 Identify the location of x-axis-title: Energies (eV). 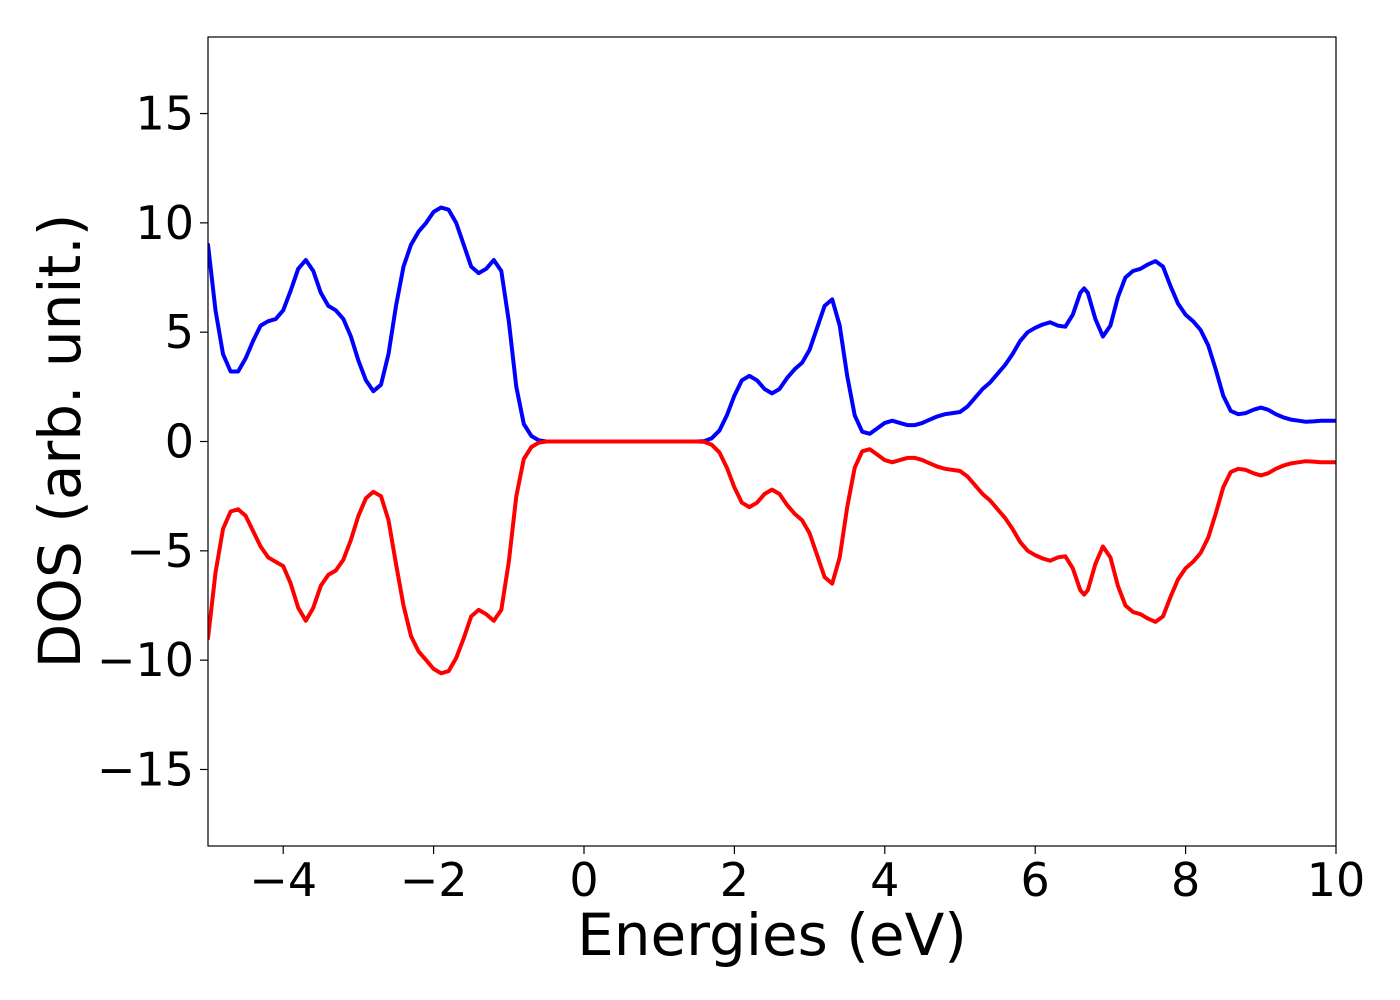
(772, 935).